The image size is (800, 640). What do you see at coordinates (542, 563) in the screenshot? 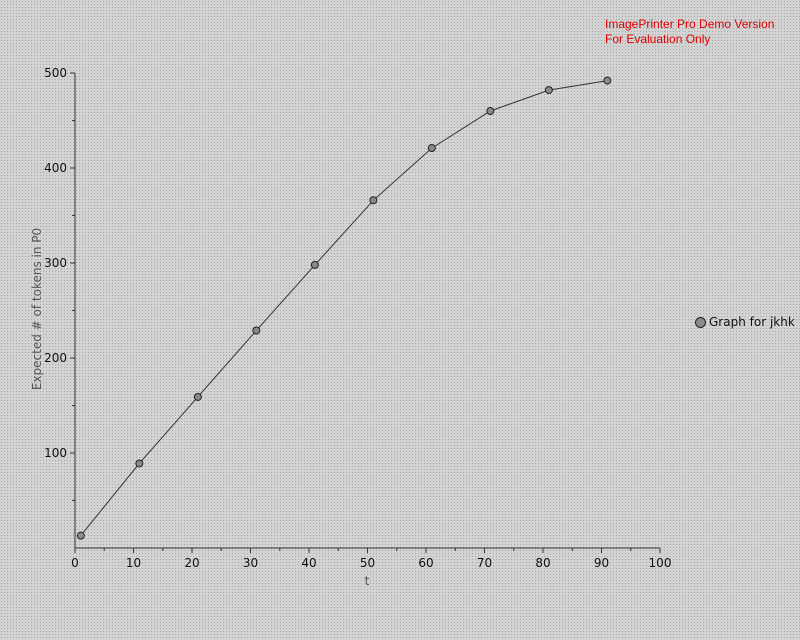
I see `x-tick-label: 80` at bounding box center [542, 563].